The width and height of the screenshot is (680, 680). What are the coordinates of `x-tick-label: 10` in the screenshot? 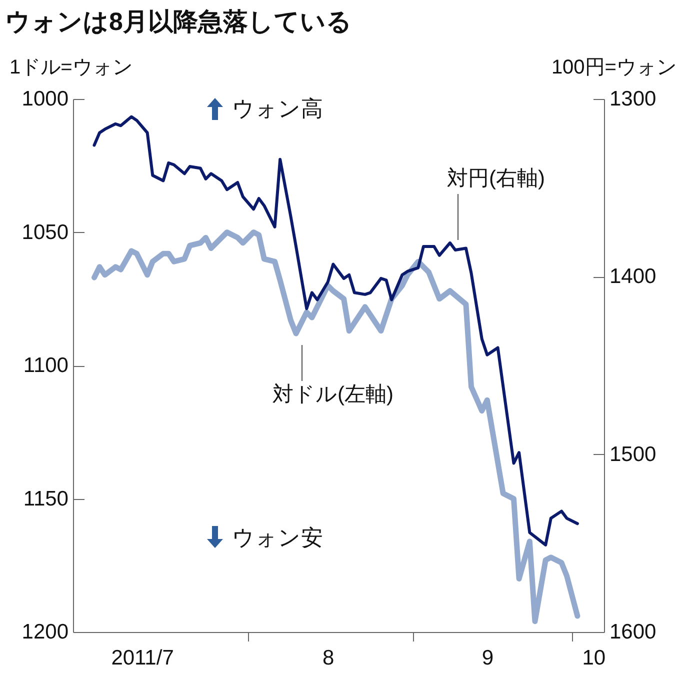 It's located at (594, 658).